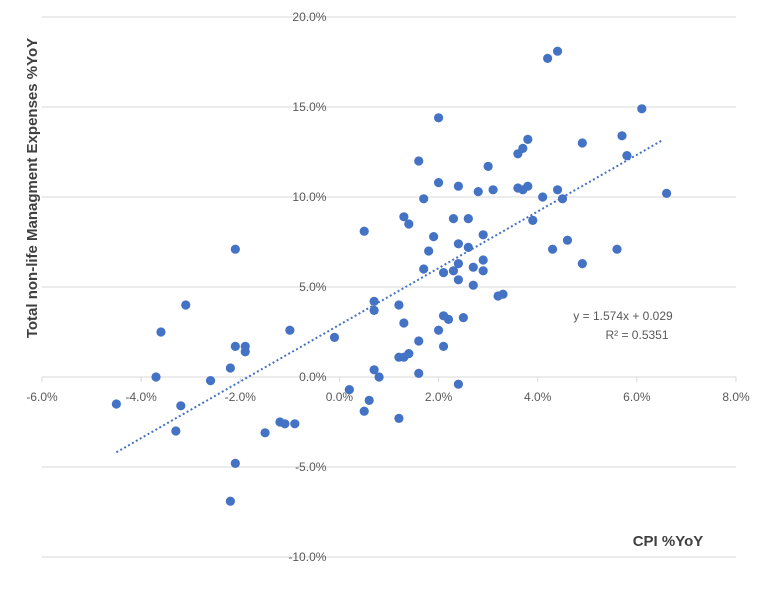 This screenshot has width=768, height=602. Describe the element at coordinates (42, 397) in the screenshot. I see `x-tick-label: -6.0%` at that location.